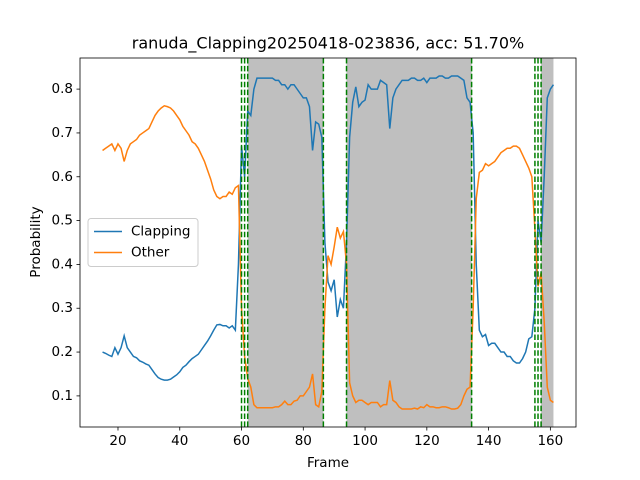 Image resolution: width=640 pixels, height=480 pixels. What do you see at coordinates (365, 441) in the screenshot?
I see `x-tick-label: 100` at bounding box center [365, 441].